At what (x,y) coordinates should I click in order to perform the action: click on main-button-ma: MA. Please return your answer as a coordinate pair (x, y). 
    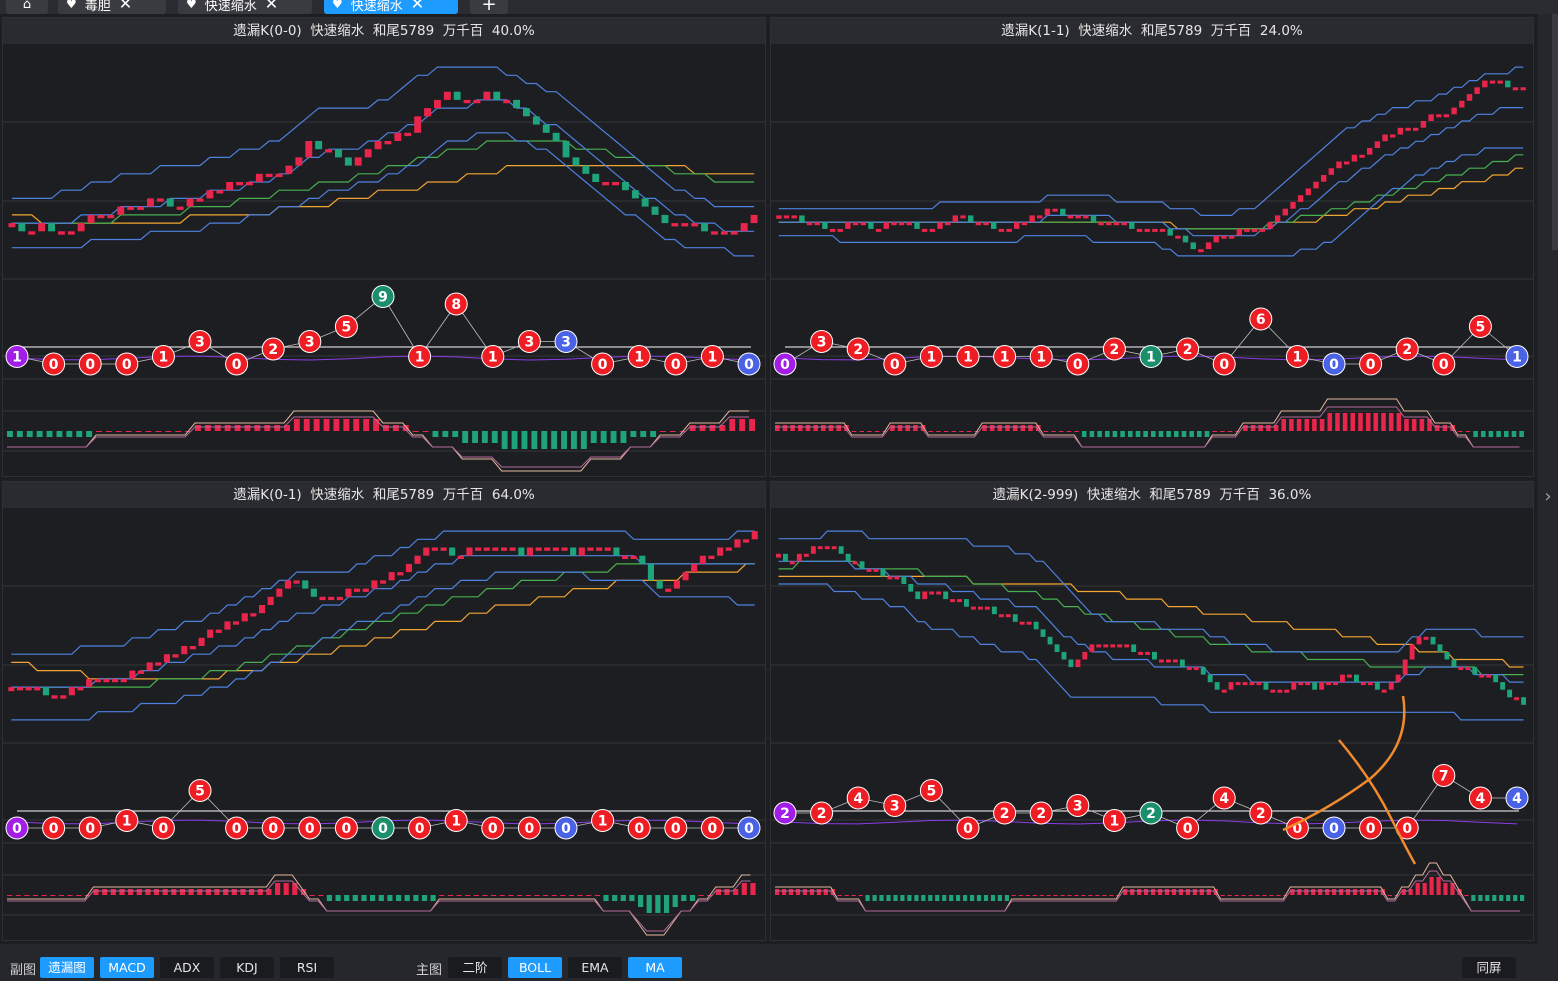
    Looking at the image, I should click on (655, 967).